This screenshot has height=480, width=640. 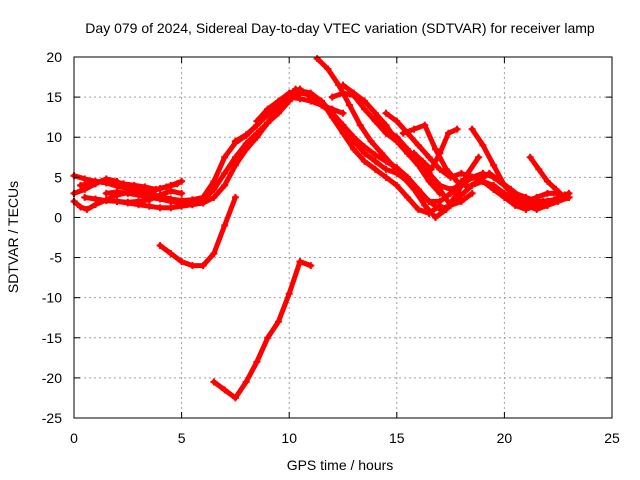 What do you see at coordinates (54, 97) in the screenshot?
I see `y-tick-label: 15` at bounding box center [54, 97].